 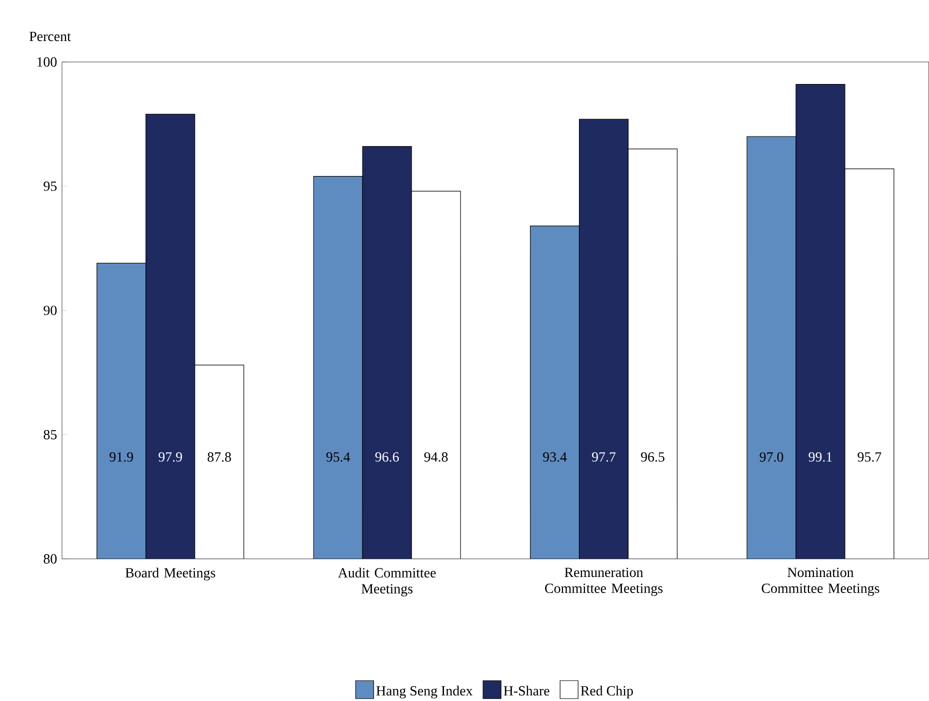 What do you see at coordinates (50, 559) in the screenshot?
I see `y-tick-label: 80` at bounding box center [50, 559].